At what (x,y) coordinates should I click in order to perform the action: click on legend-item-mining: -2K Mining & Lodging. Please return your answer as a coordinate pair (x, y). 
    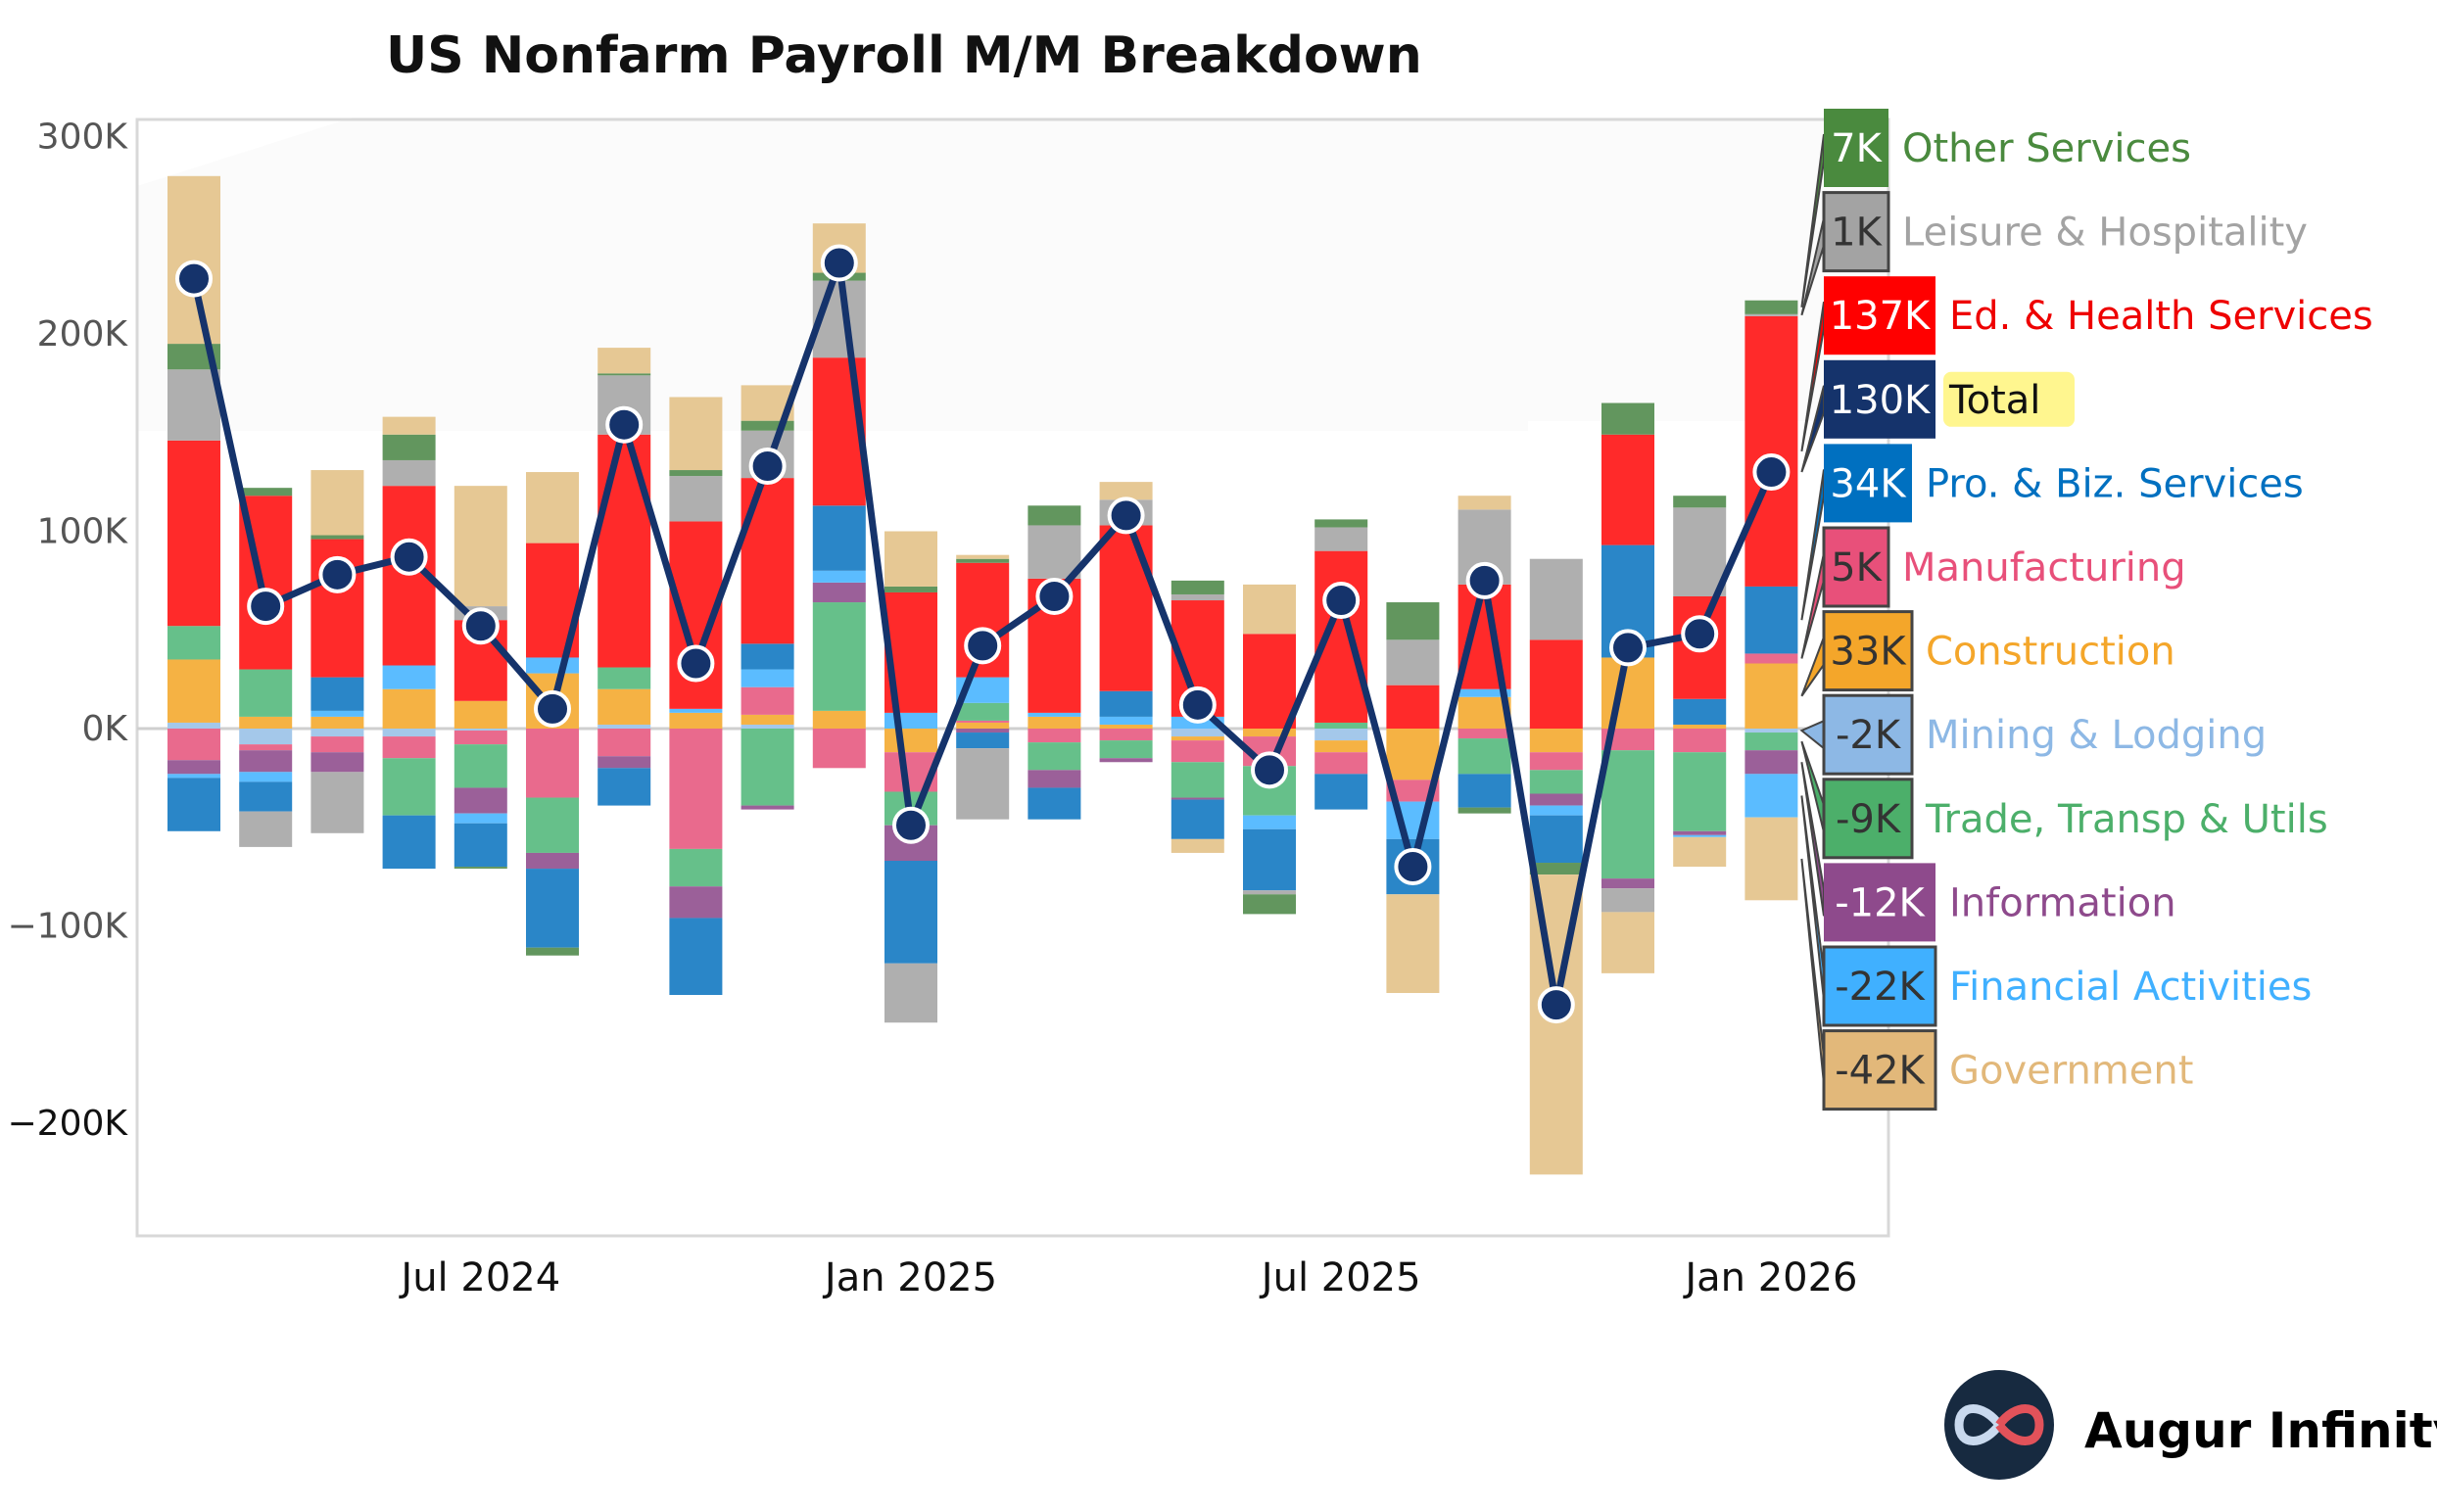
    Looking at the image, I should click on (2033, 734).